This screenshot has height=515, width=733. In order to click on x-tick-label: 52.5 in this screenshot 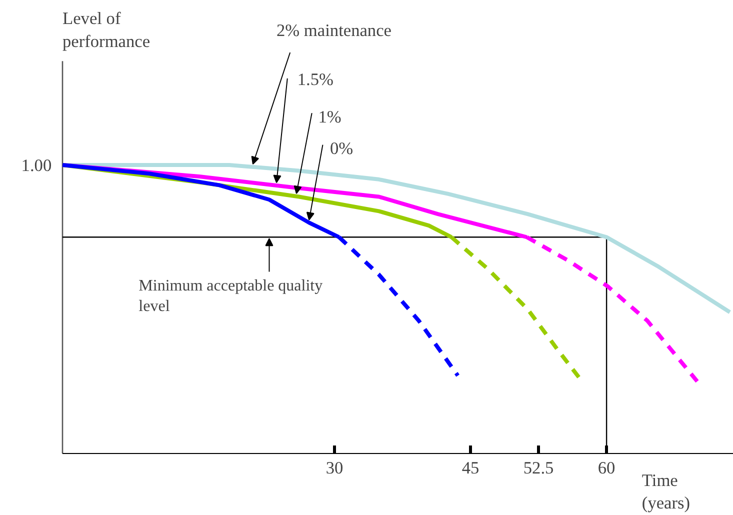, I will do `click(538, 468)`.